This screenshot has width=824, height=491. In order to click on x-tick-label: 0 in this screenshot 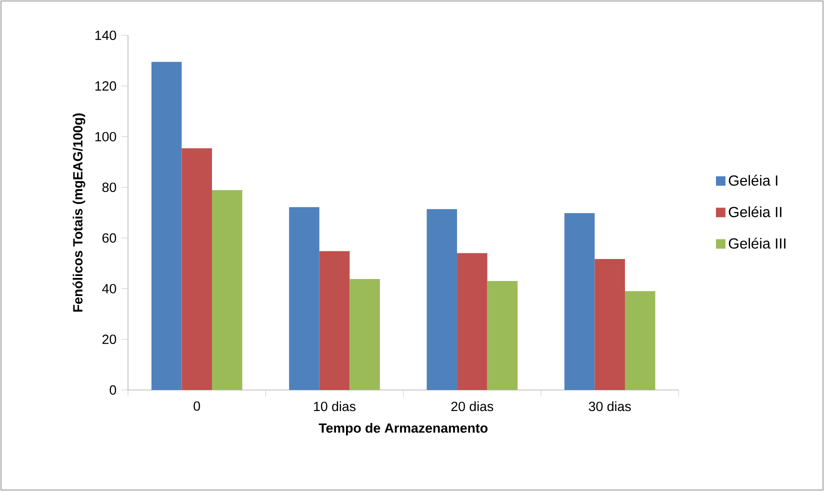, I will do `click(197, 406)`.